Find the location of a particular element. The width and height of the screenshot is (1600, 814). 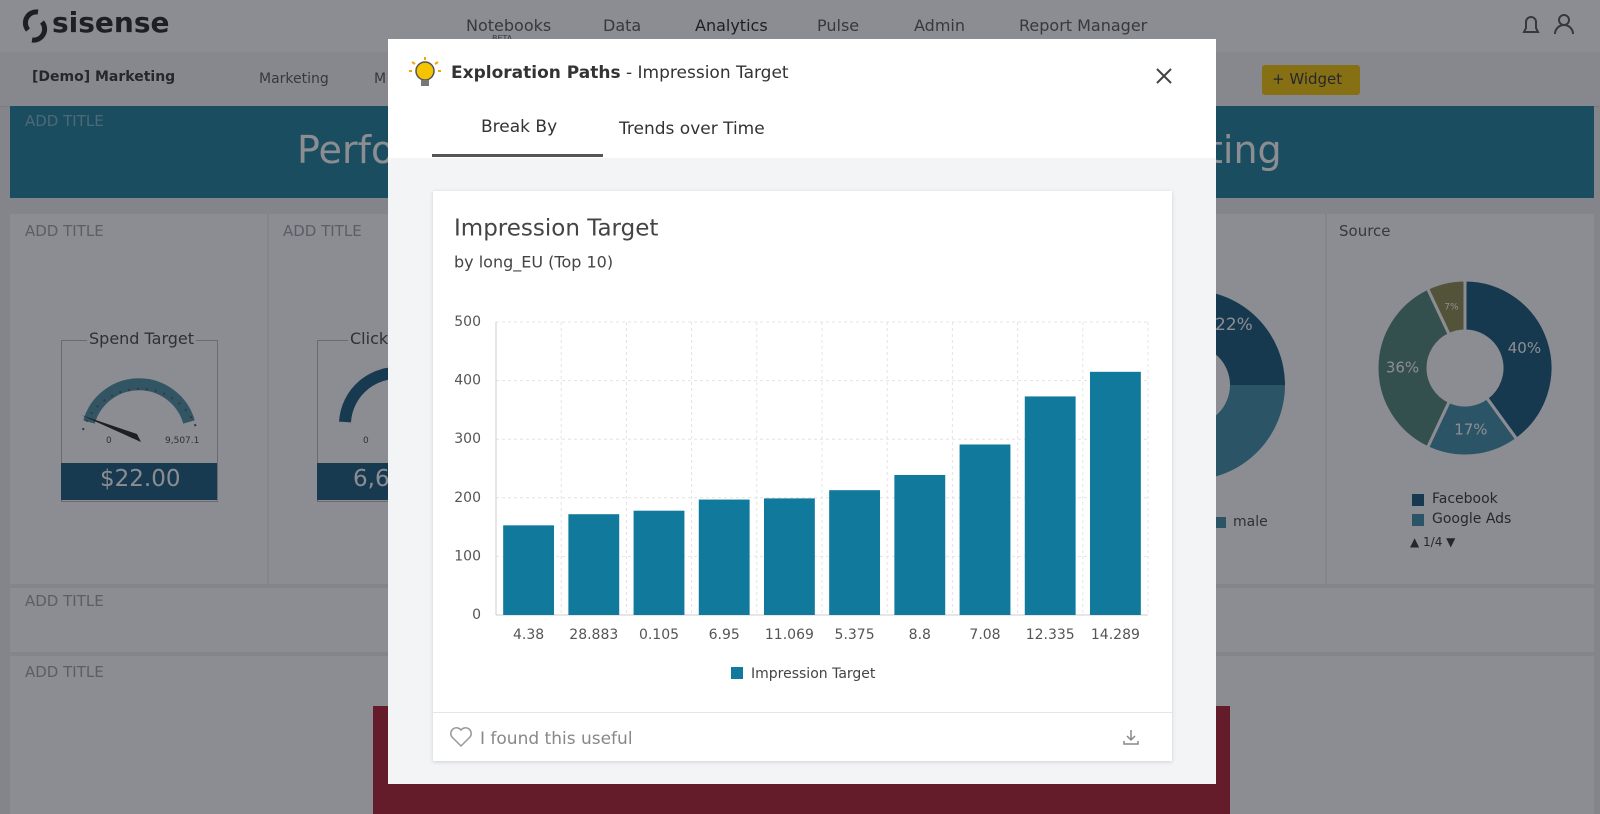

tab: Trends over Time is located at coordinates (692, 129).